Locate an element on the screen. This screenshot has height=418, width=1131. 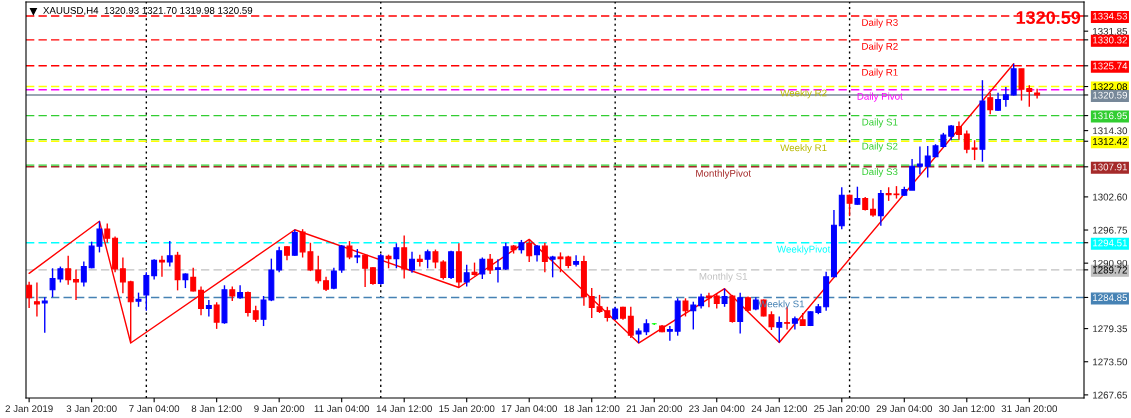
x-tick-label: 25 Jan 20:00 is located at coordinates (842, 409).